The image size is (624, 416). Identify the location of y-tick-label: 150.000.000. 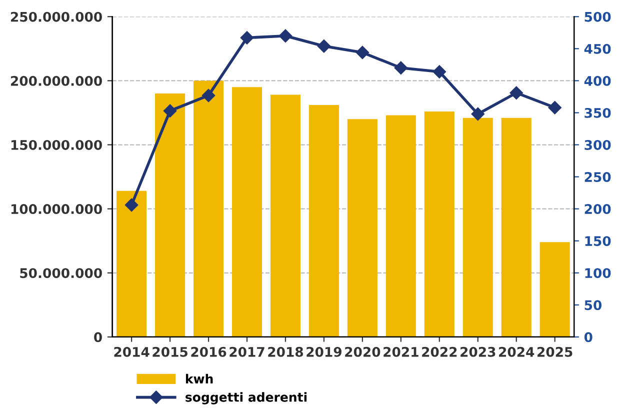
(56, 145).